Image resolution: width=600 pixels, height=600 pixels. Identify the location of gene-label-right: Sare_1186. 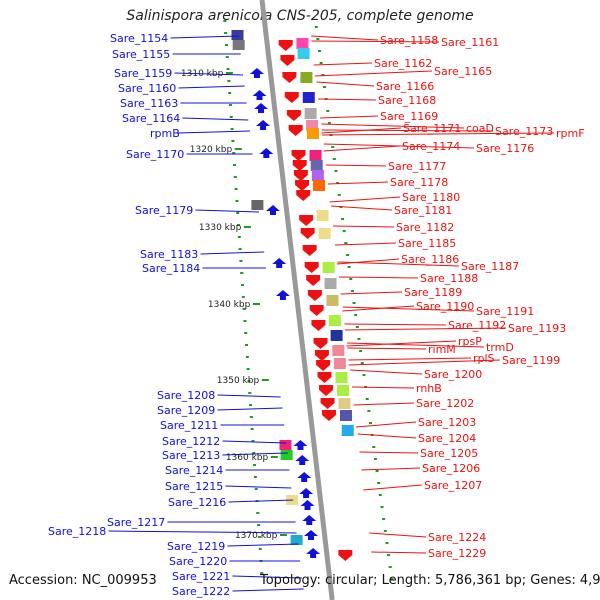
(430, 259).